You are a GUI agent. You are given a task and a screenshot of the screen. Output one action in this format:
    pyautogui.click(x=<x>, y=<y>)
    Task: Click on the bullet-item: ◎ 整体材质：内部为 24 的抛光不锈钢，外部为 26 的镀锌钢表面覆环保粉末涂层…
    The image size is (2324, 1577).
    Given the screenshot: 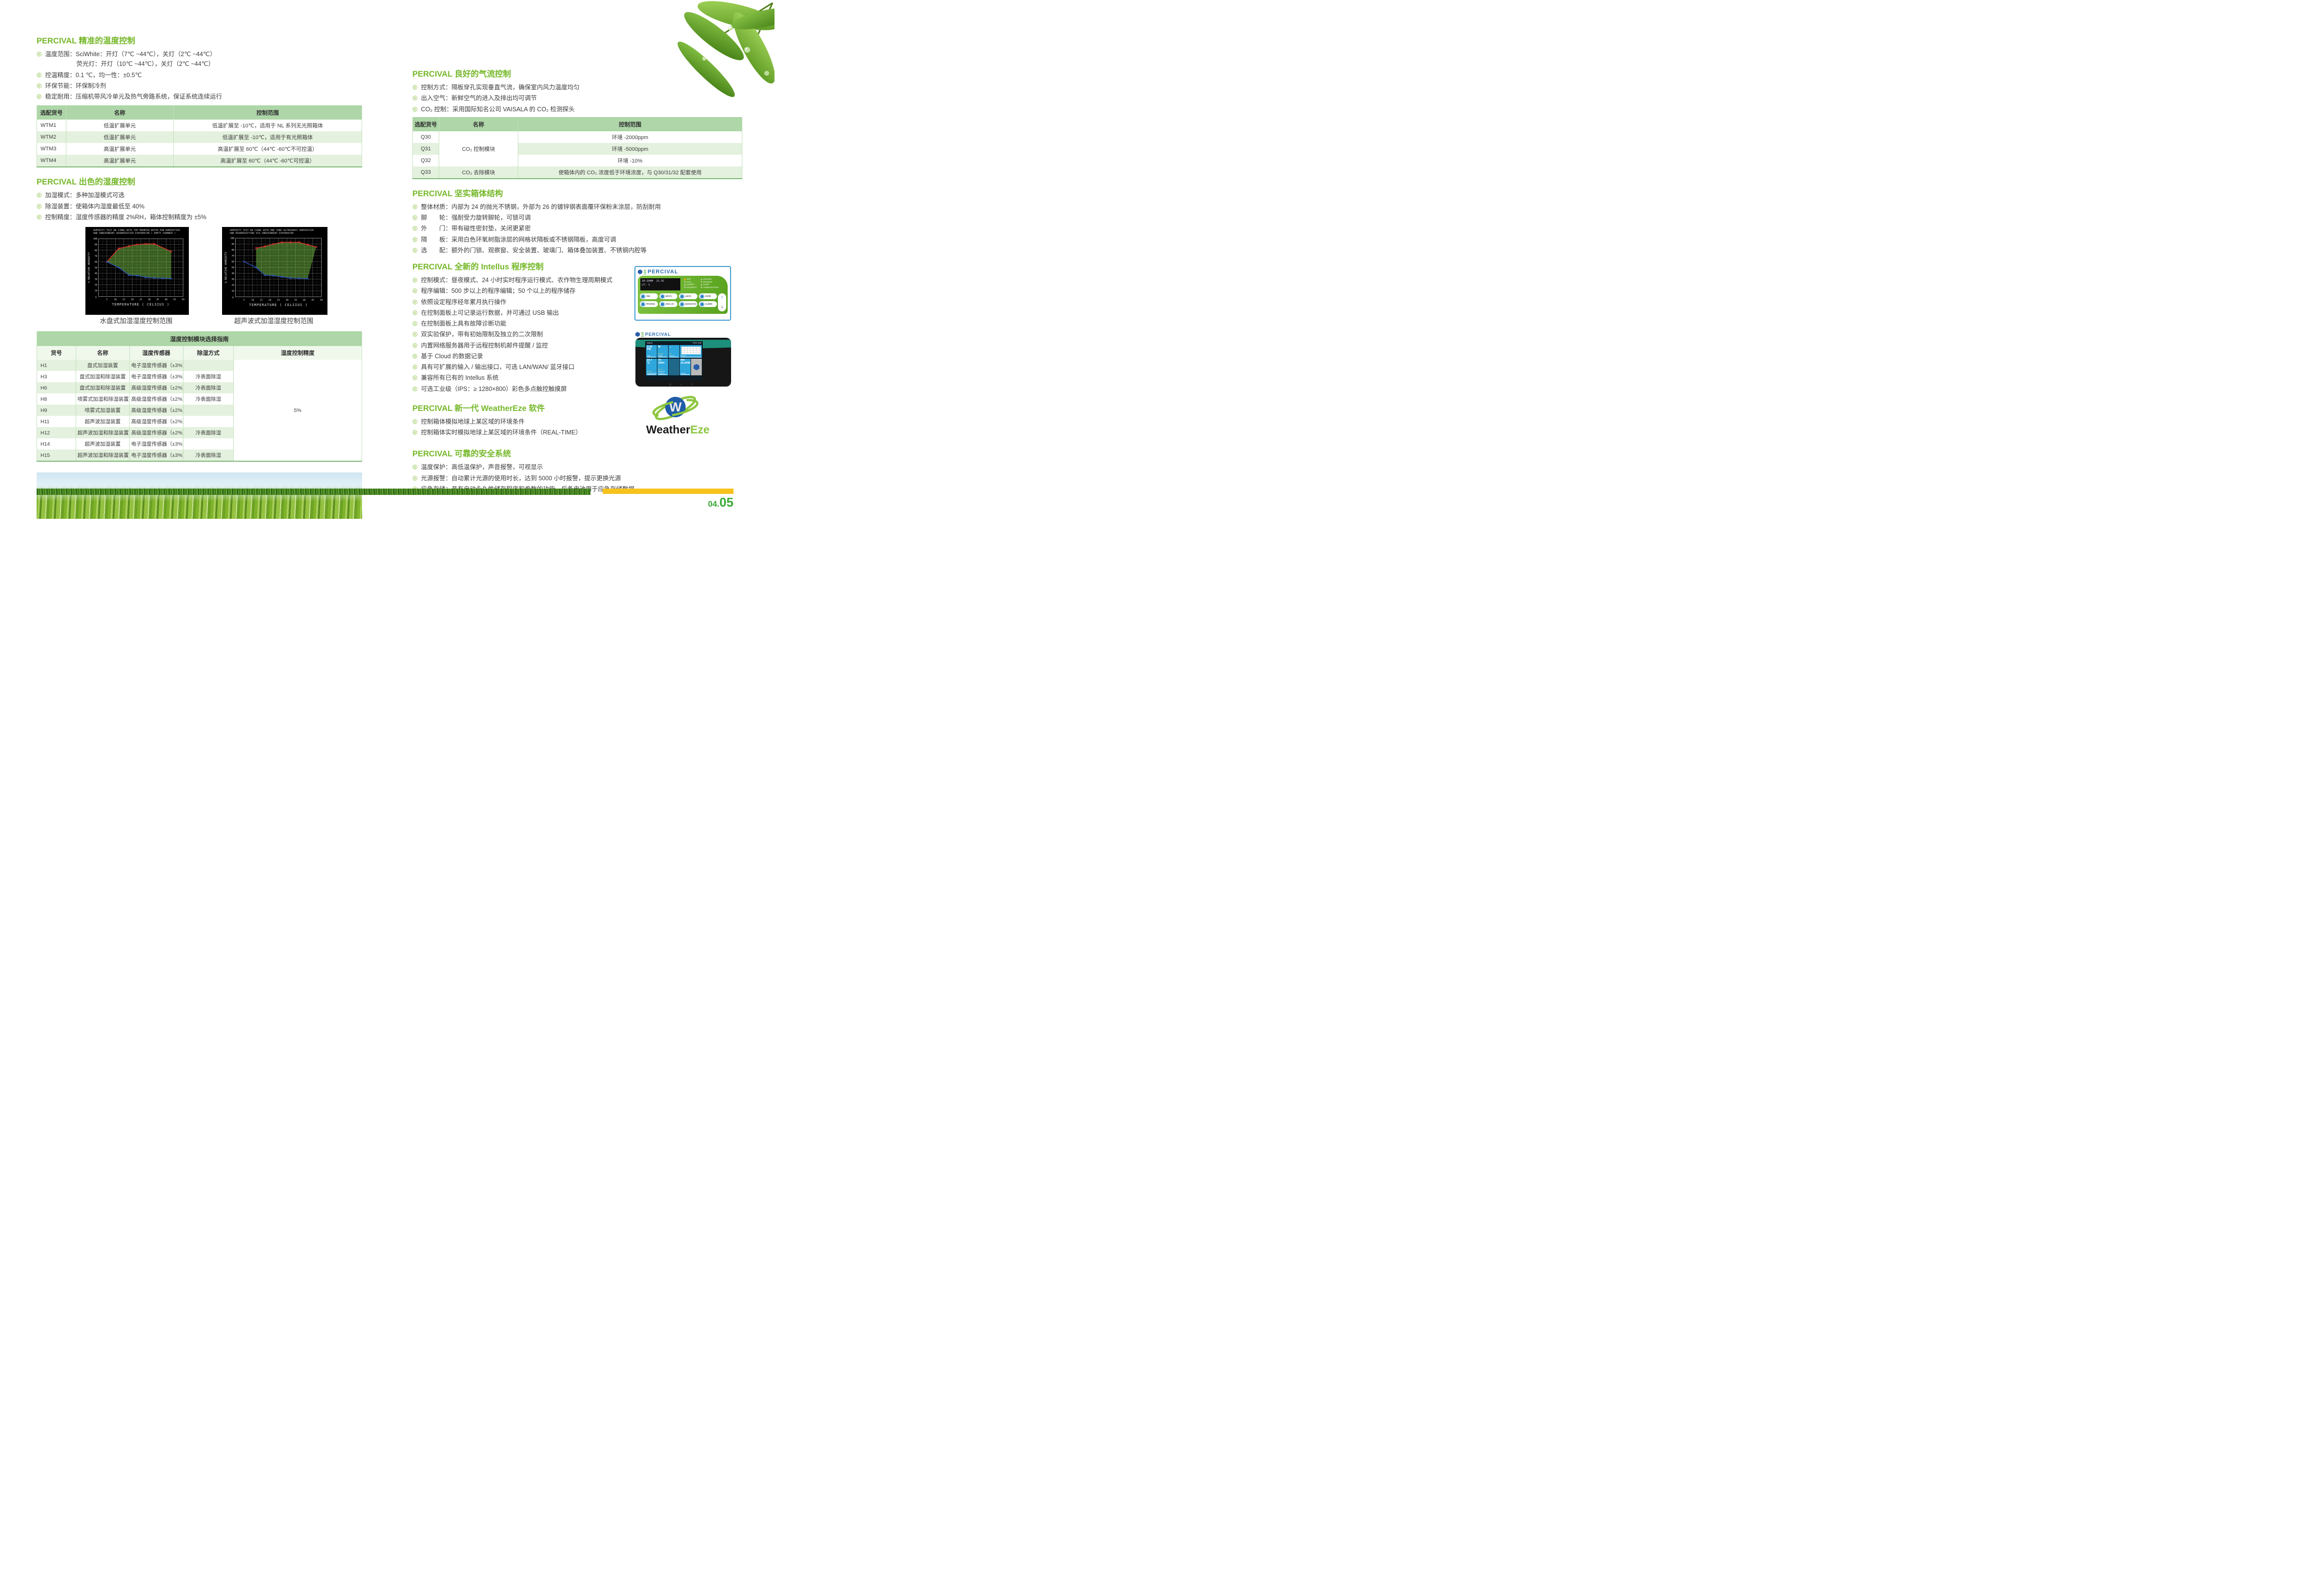 What is the action you would take?
    pyautogui.click(x=536, y=207)
    